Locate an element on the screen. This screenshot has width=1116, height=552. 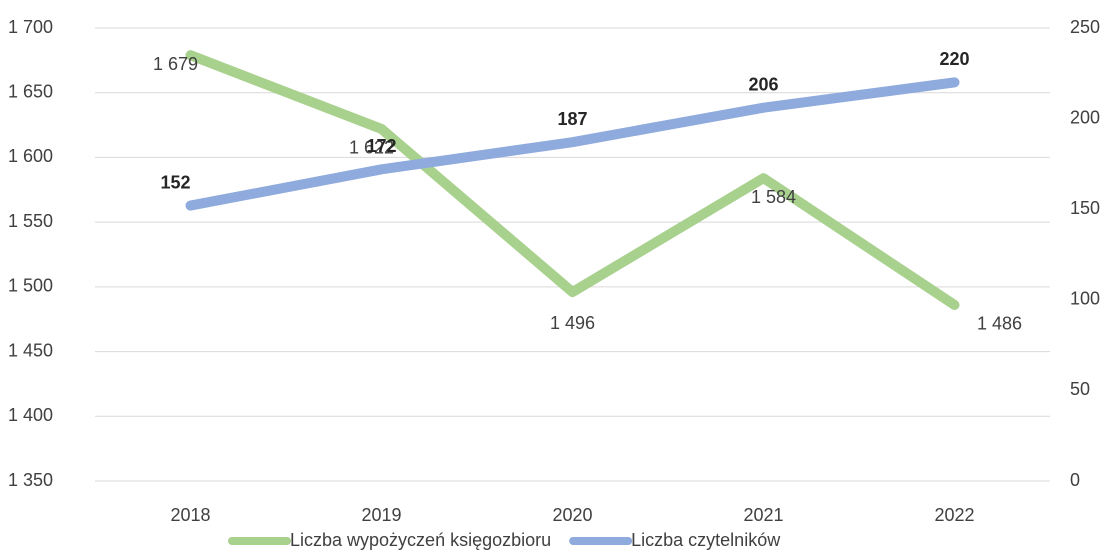
data-label: 172 is located at coordinates (381, 146).